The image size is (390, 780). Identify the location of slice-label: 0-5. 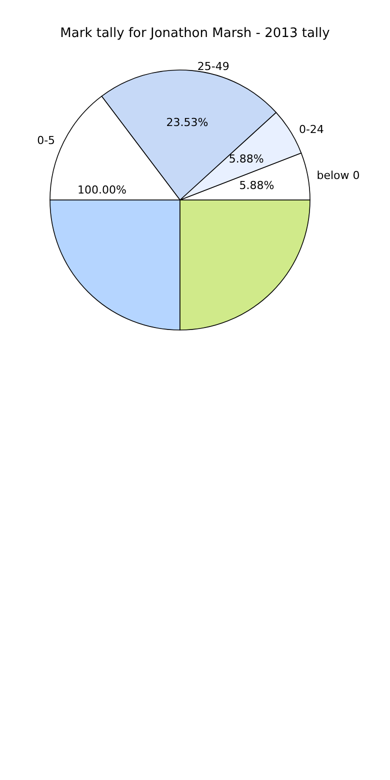
(46, 140).